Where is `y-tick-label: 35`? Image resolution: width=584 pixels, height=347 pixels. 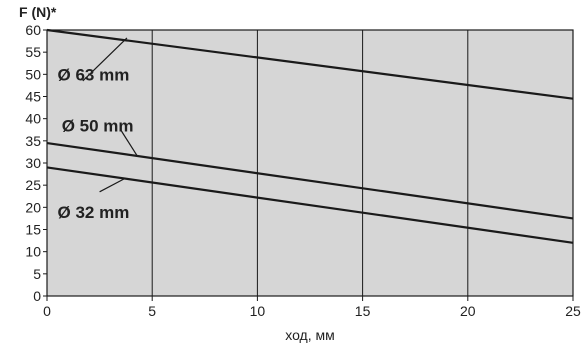
y-tick-label: 35 is located at coordinates (33, 141).